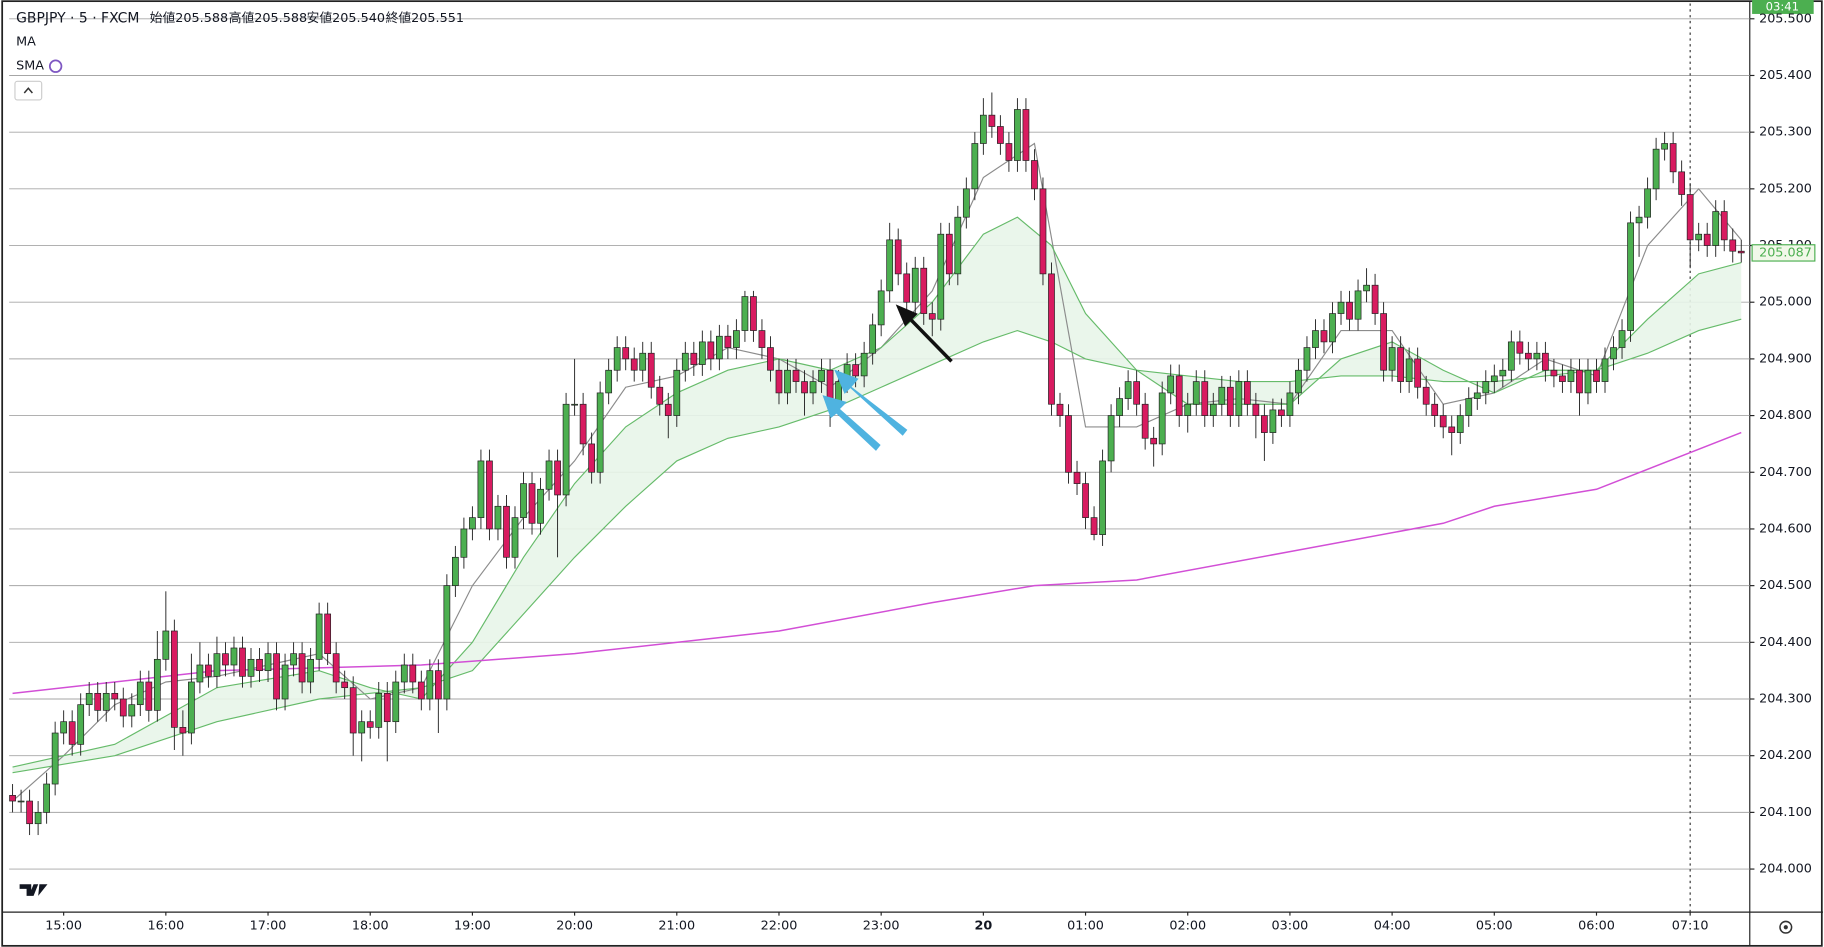 Image resolution: width=1824 pixels, height=947 pixels. What do you see at coordinates (1785, 132) in the screenshot?
I see `y-tick-label: 205.300` at bounding box center [1785, 132].